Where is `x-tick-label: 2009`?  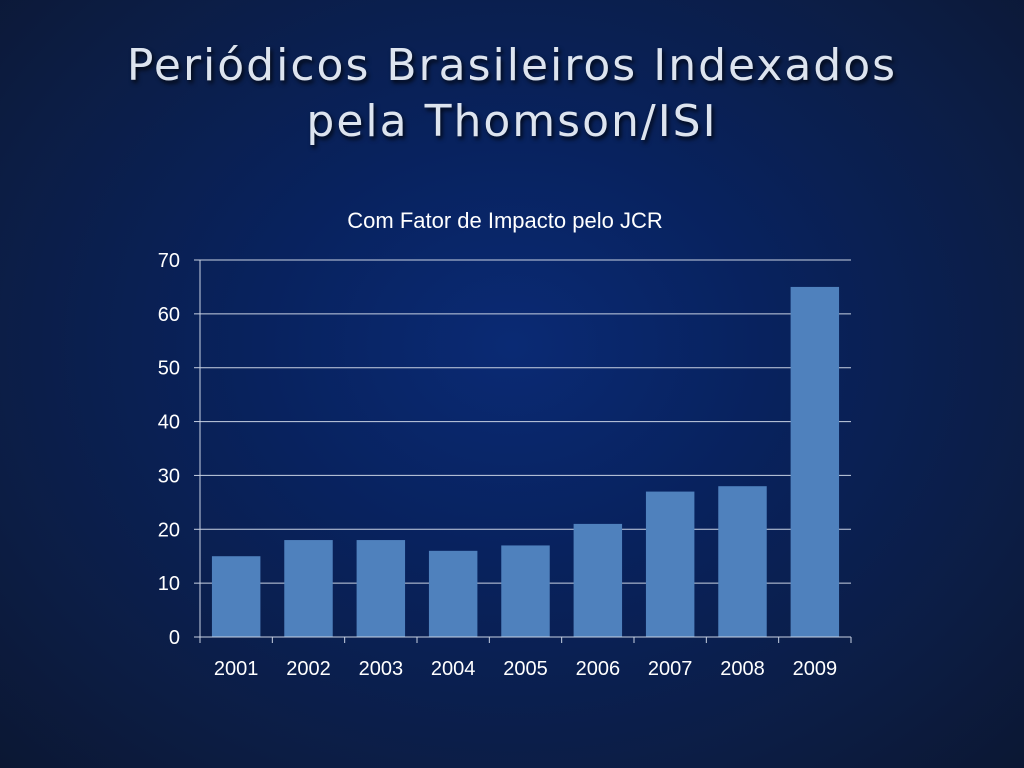 x-tick-label: 2009 is located at coordinates (815, 669).